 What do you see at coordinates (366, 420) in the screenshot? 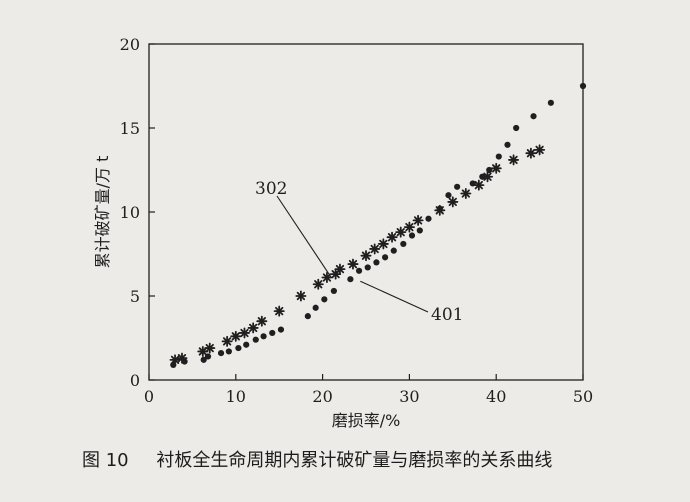
I see `x-axis-label: 磨损率/%` at bounding box center [366, 420].